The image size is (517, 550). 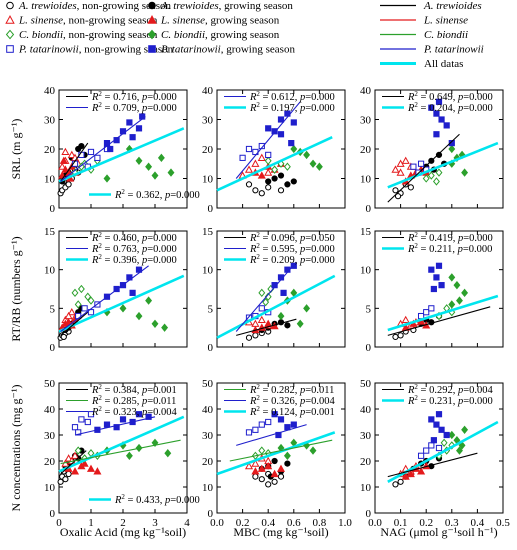 What do you see at coordinates (421, 64) in the screenshot?
I see `legend-line-item: All datas` at bounding box center [421, 64].